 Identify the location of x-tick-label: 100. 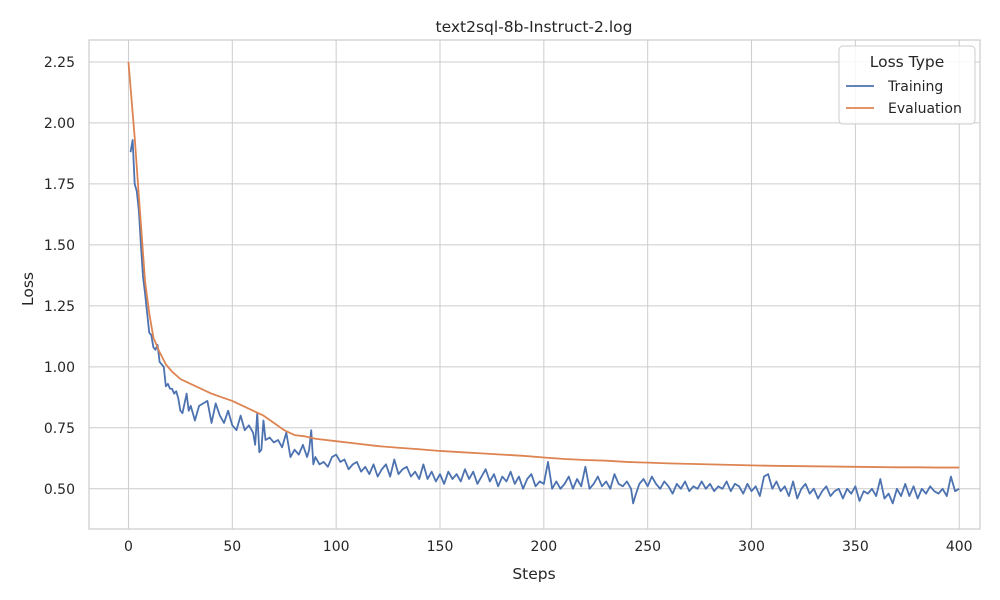
(336, 547).